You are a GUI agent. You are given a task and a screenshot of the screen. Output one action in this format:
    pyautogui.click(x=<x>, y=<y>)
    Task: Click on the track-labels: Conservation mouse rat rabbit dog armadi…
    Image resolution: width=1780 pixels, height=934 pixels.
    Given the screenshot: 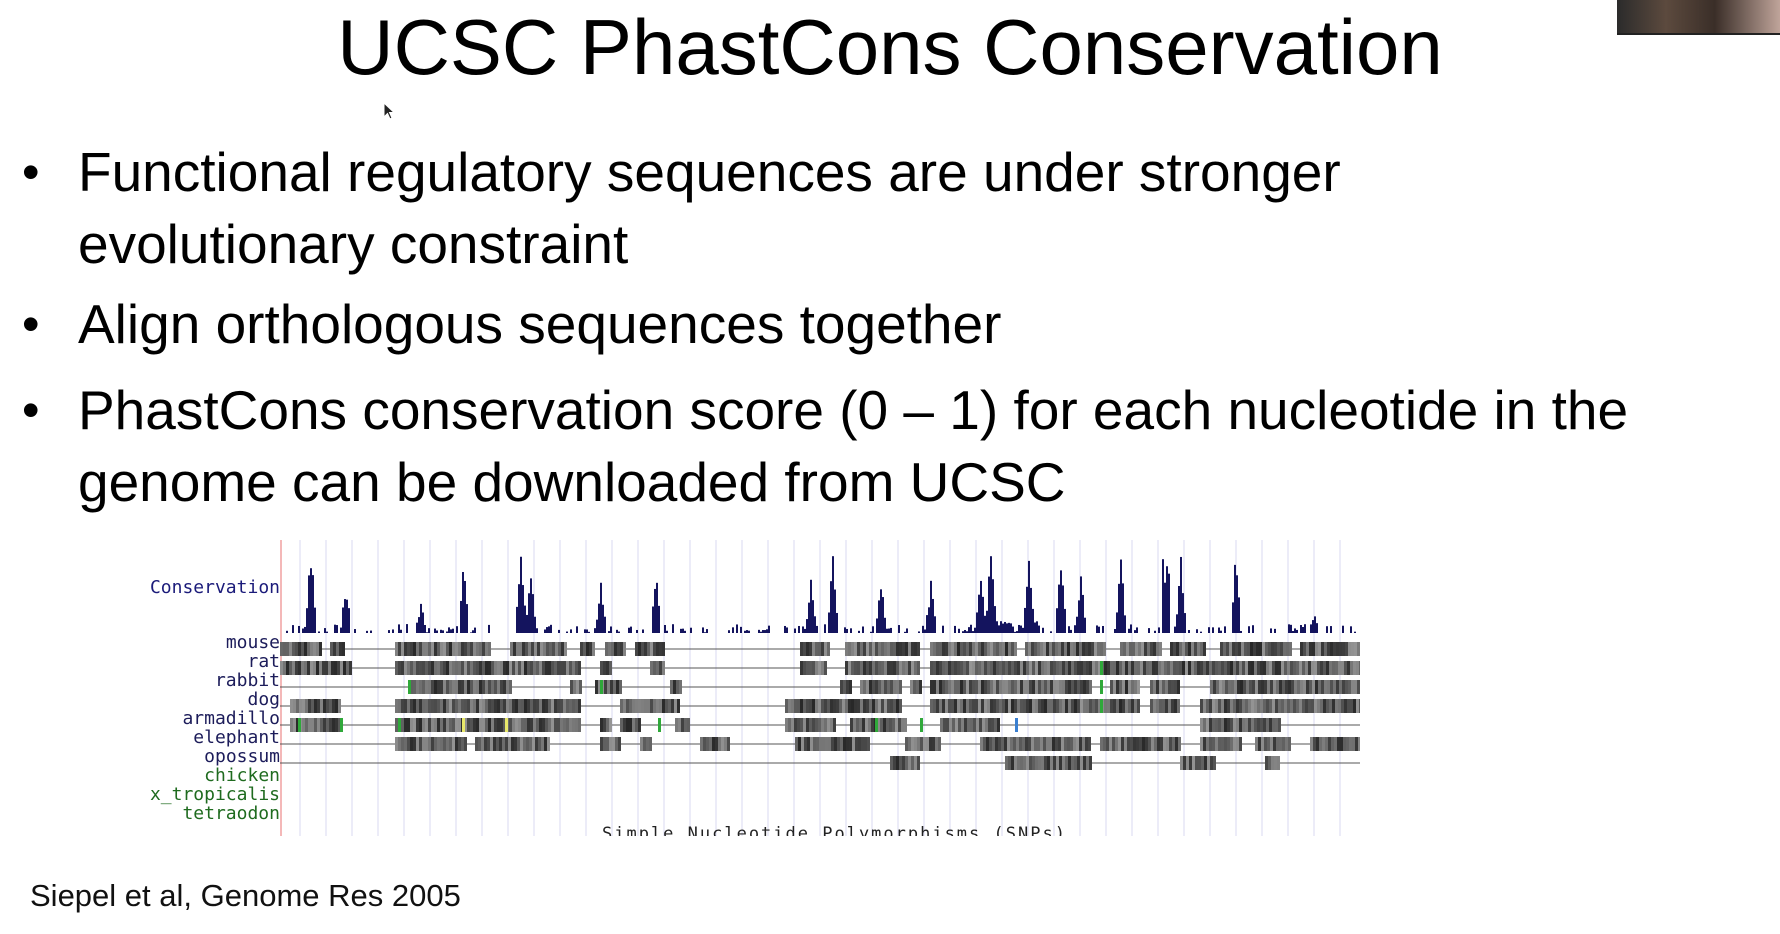 What is the action you would take?
    pyautogui.click(x=201, y=688)
    